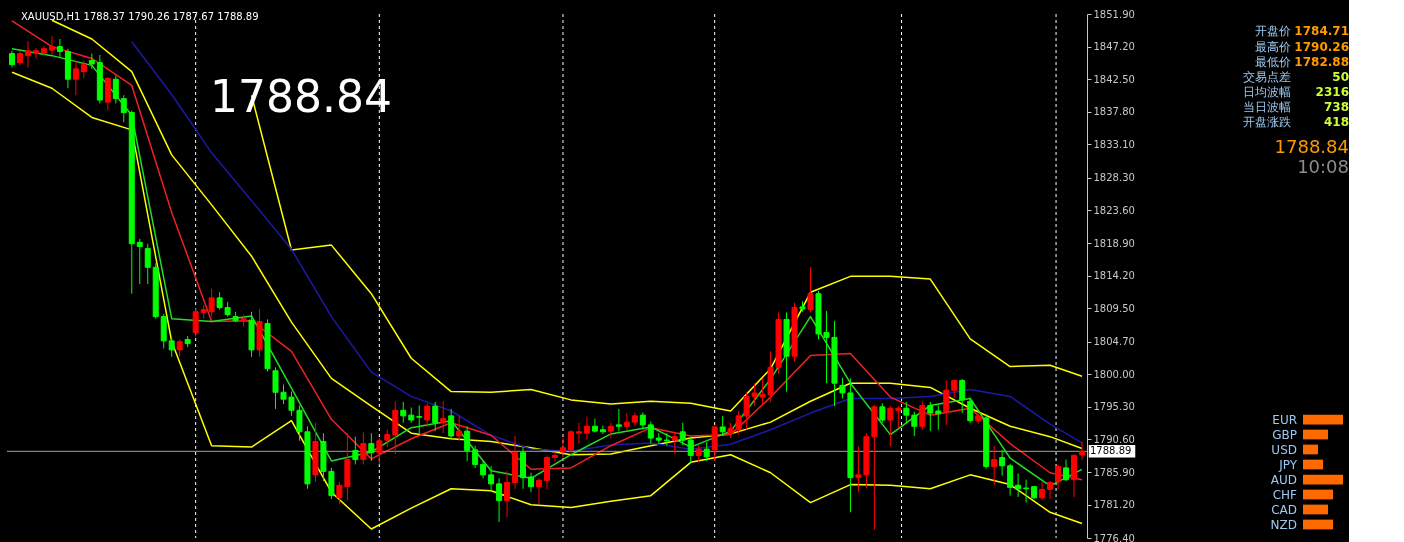 This screenshot has width=1404, height=542. I want to click on text: 最低价, so click(1273, 62).